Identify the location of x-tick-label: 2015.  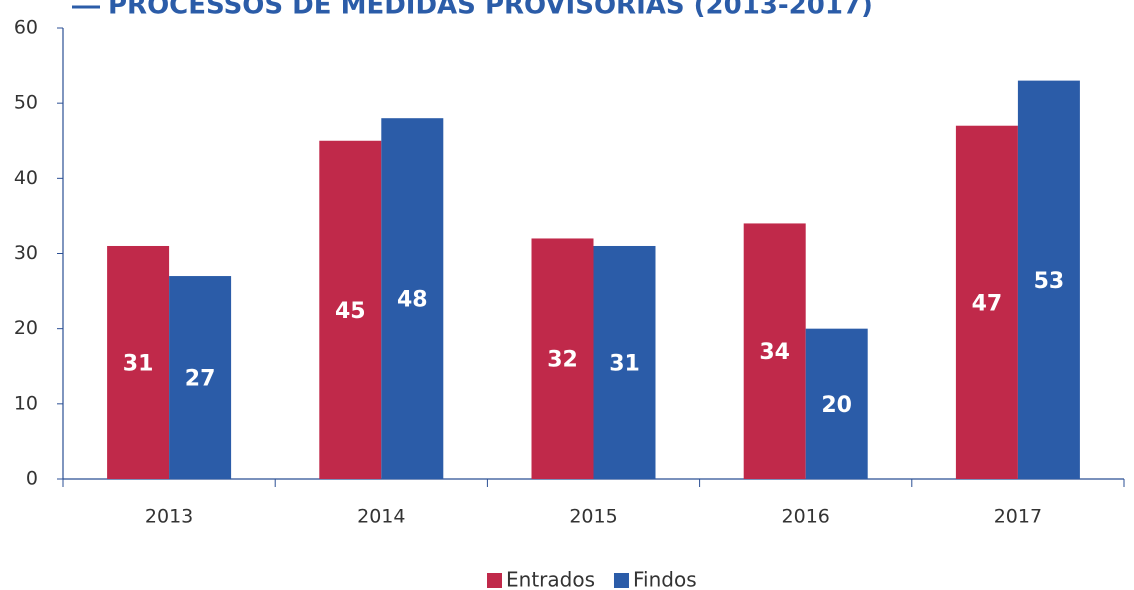
(593, 517).